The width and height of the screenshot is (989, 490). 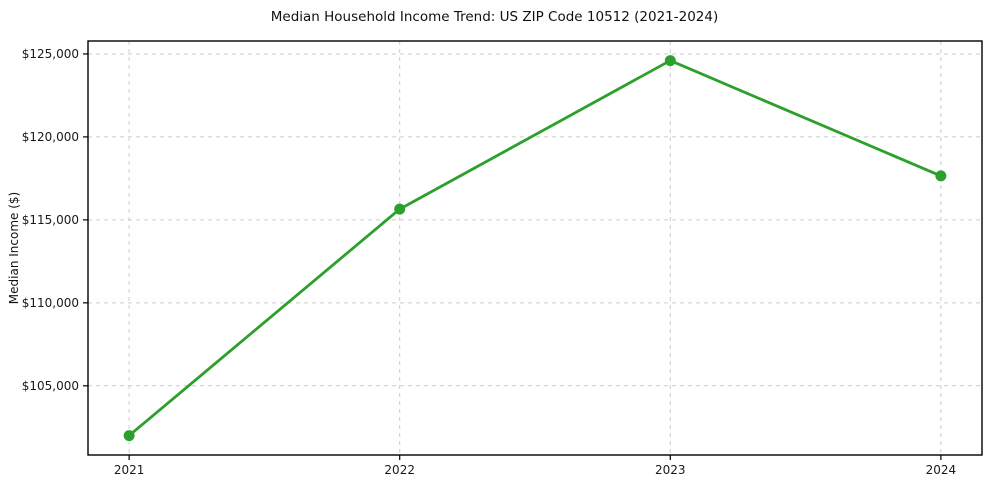 What do you see at coordinates (50, 137) in the screenshot?
I see `y-tick-label: $120,000` at bounding box center [50, 137].